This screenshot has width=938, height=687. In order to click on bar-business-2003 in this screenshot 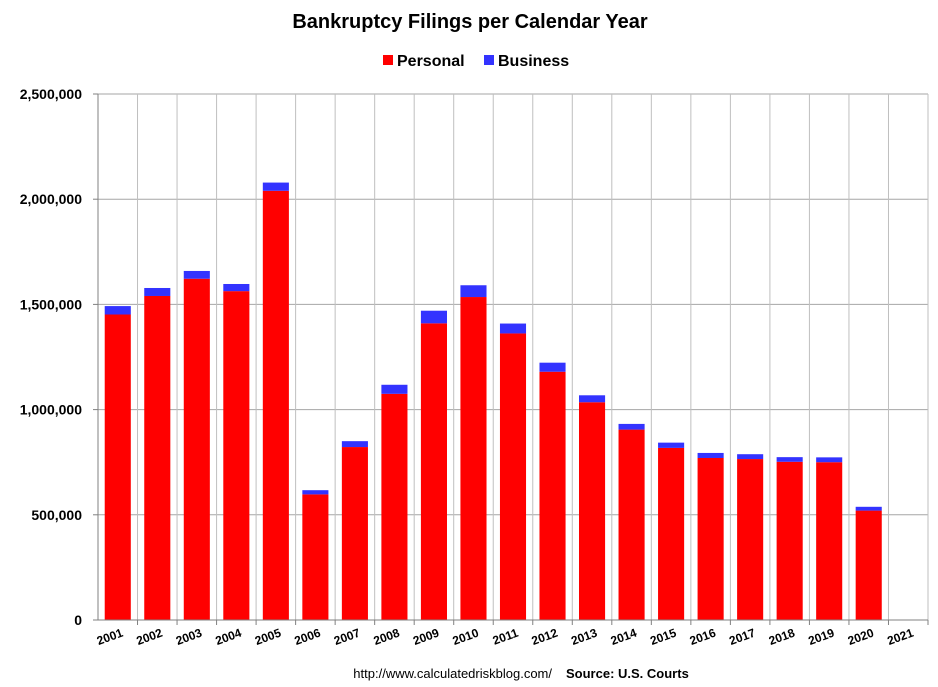, I will do `click(196, 274)`.